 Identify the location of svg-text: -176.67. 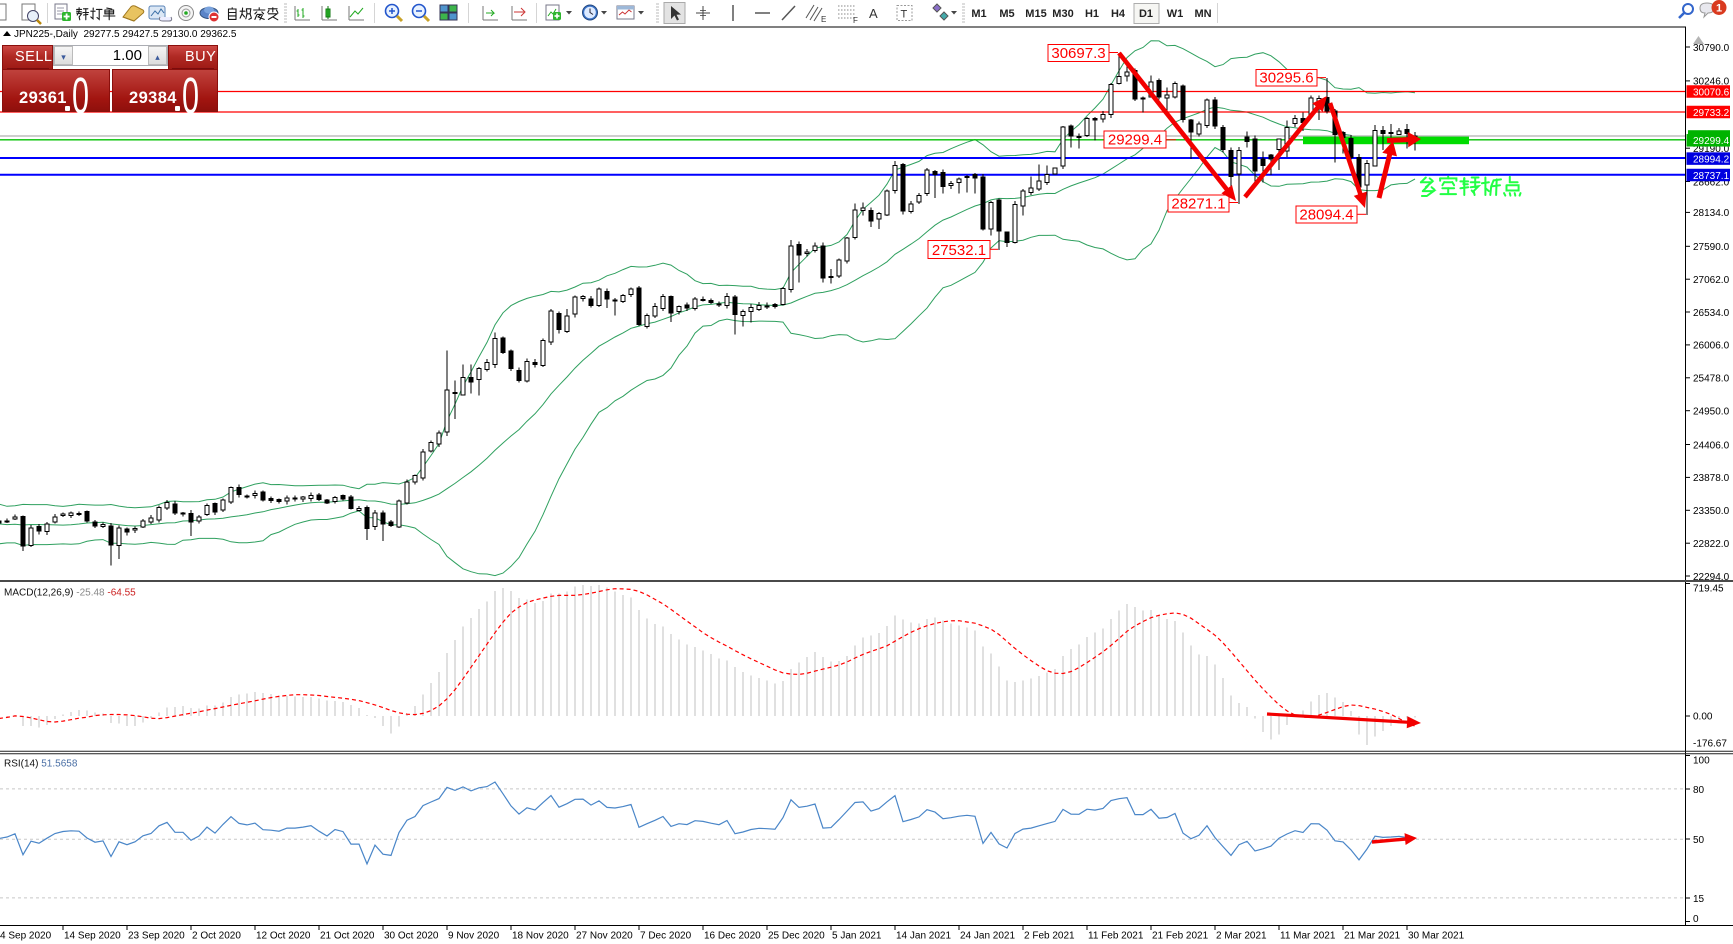
(1710, 744).